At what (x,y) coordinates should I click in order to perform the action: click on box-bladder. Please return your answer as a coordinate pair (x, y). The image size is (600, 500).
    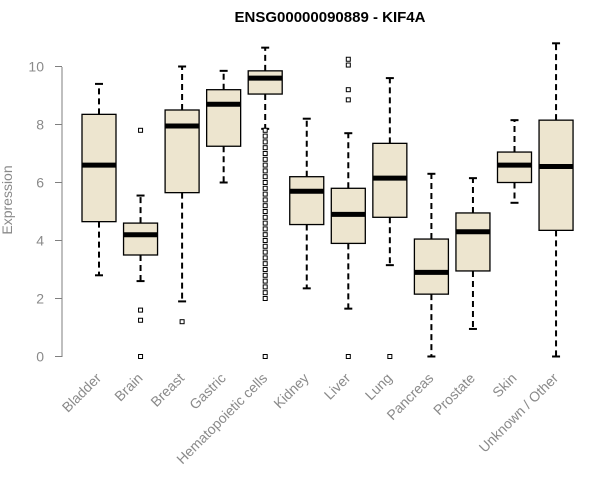
    Looking at the image, I should click on (99, 179).